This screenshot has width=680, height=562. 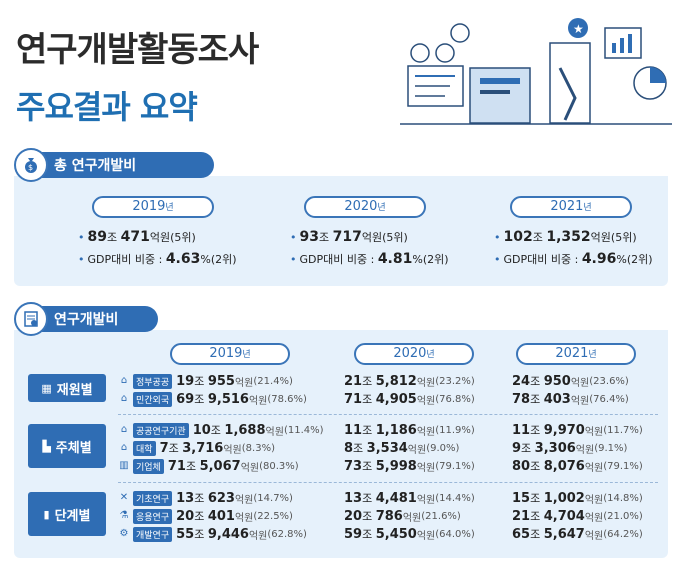 I want to click on row-private: ⌂ 민간외국 69 조 9,516 억원 (78.6%), so click(x=212, y=399).